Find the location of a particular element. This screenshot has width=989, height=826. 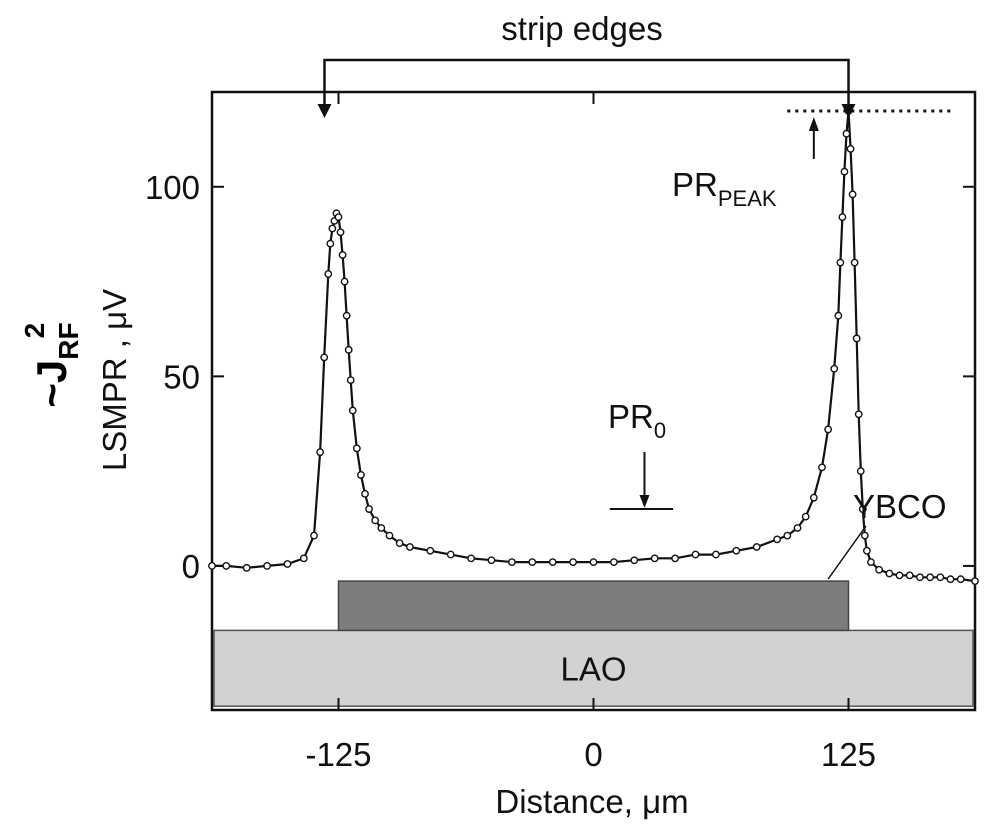

lao-label: LAO is located at coordinates (593, 668).